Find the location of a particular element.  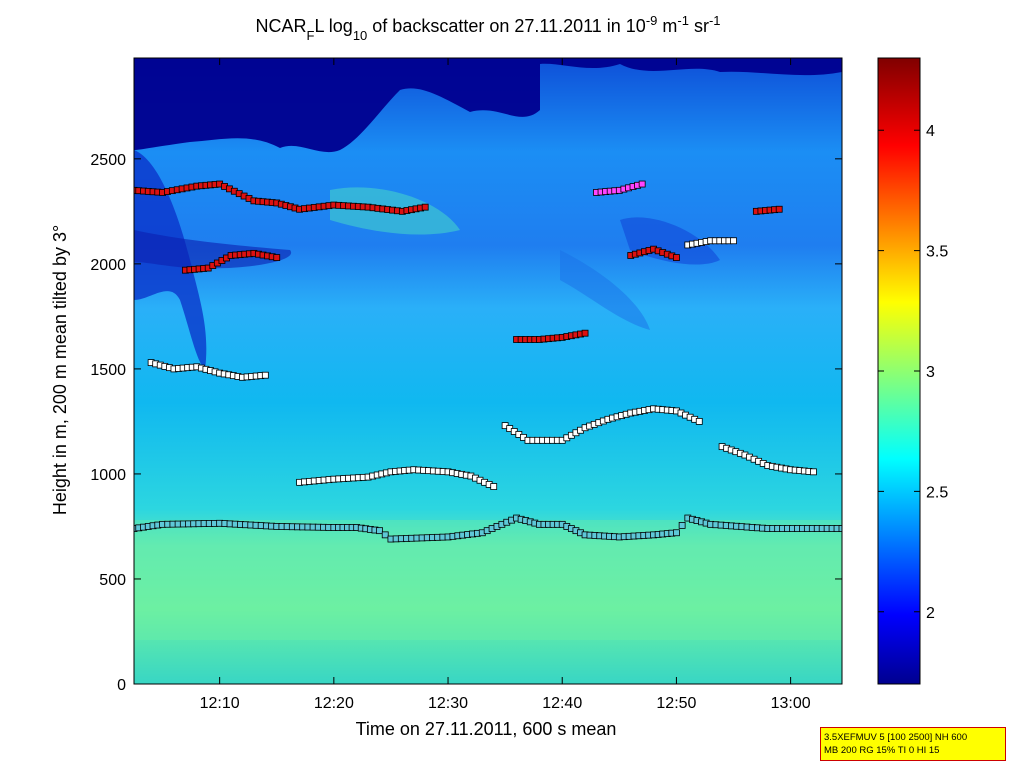

x-tick-label: 12:20 is located at coordinates (334, 703).